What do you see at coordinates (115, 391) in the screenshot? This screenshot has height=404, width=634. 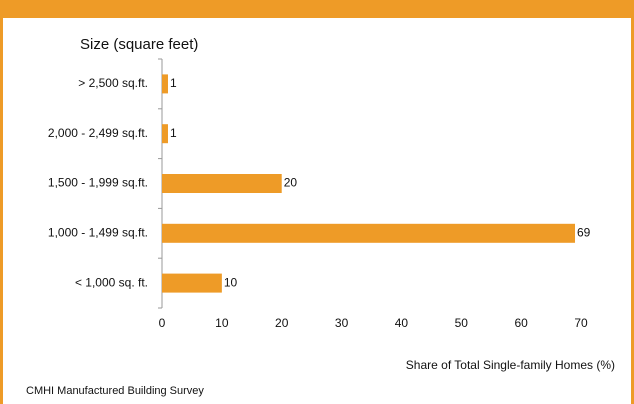 I see `source-note: CMHI Manufactured Building Survey` at bounding box center [115, 391].